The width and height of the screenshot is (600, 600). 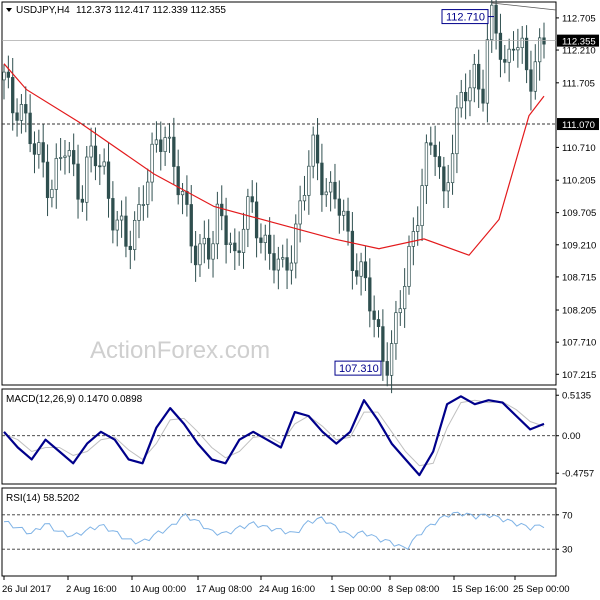 I want to click on macd-title: MACD(12,26,9) 0.1470 0.0898, so click(x=74, y=399).